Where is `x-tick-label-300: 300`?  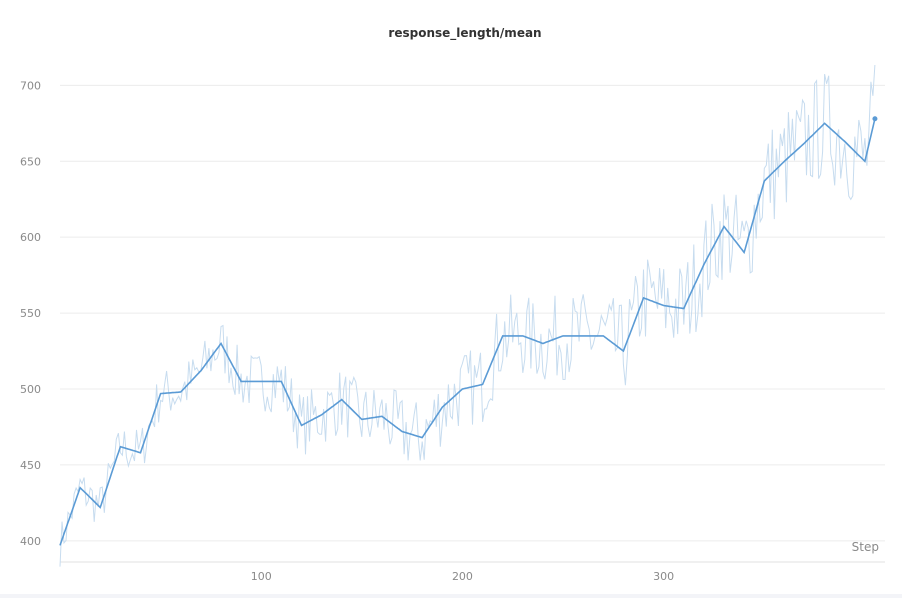
x-tick-label-300: 300 is located at coordinates (663, 576).